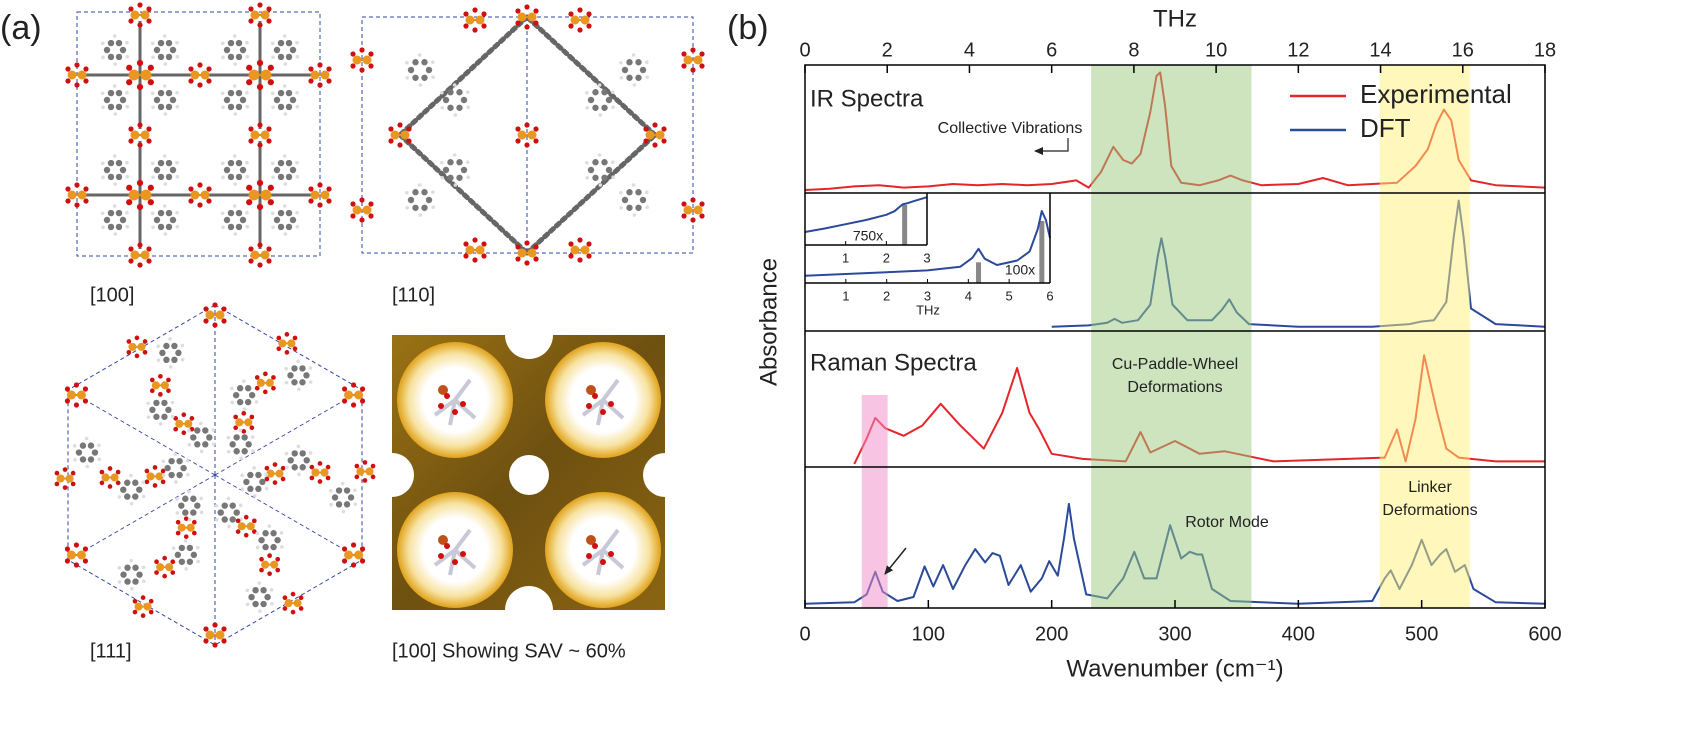 The height and width of the screenshot is (748, 1693). What do you see at coordinates (1298, 634) in the screenshot?
I see `x-tick-label: 400` at bounding box center [1298, 634].